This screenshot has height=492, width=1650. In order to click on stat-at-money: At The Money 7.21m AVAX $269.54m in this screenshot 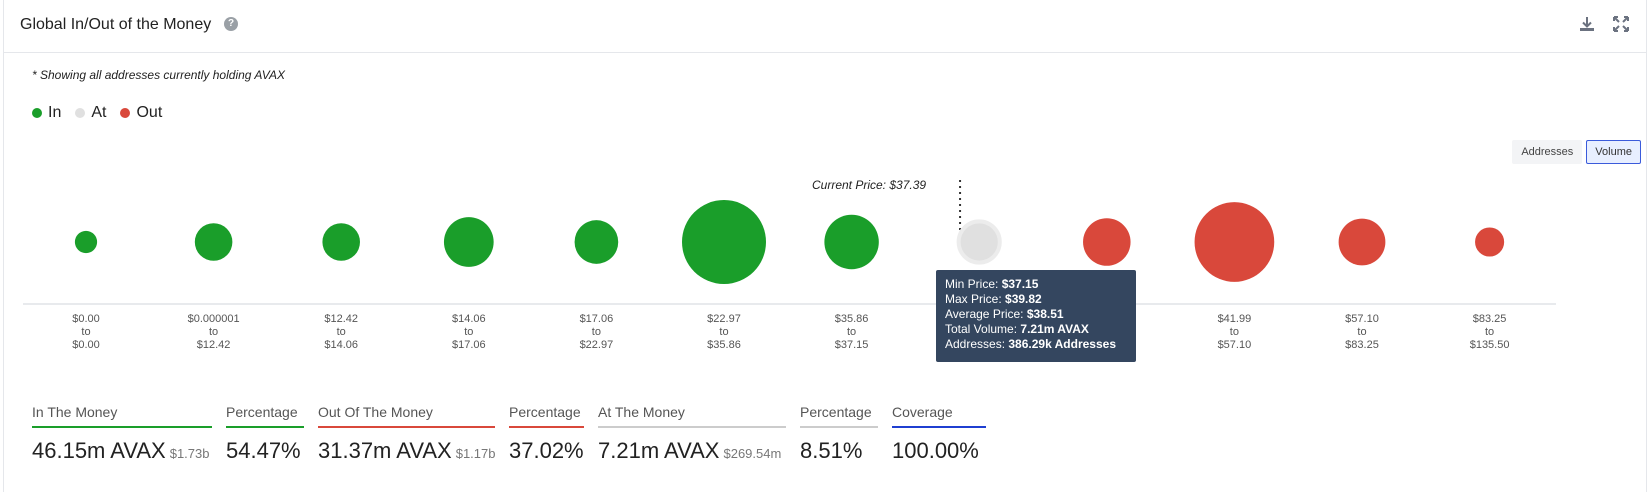, I will do `click(692, 434)`.